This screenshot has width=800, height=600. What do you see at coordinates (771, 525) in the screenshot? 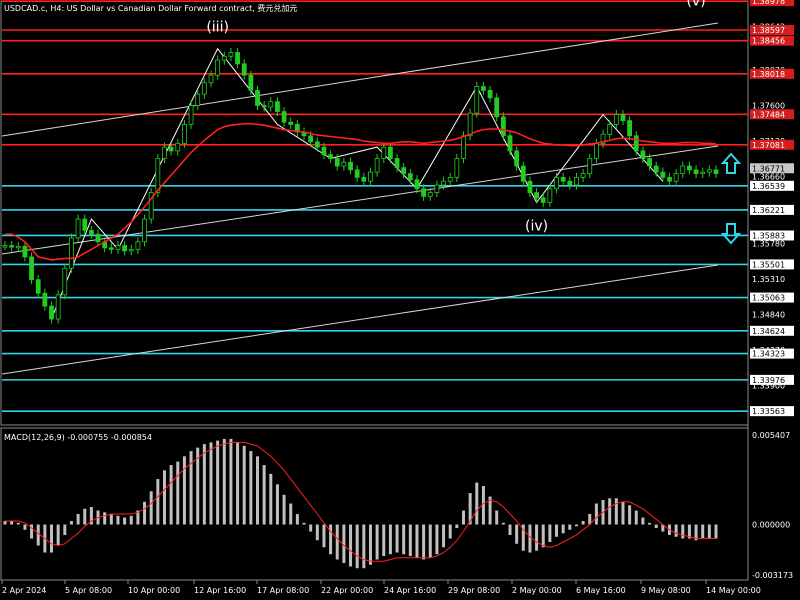
I see `macd-axis-label: 0.000000` at bounding box center [771, 525].